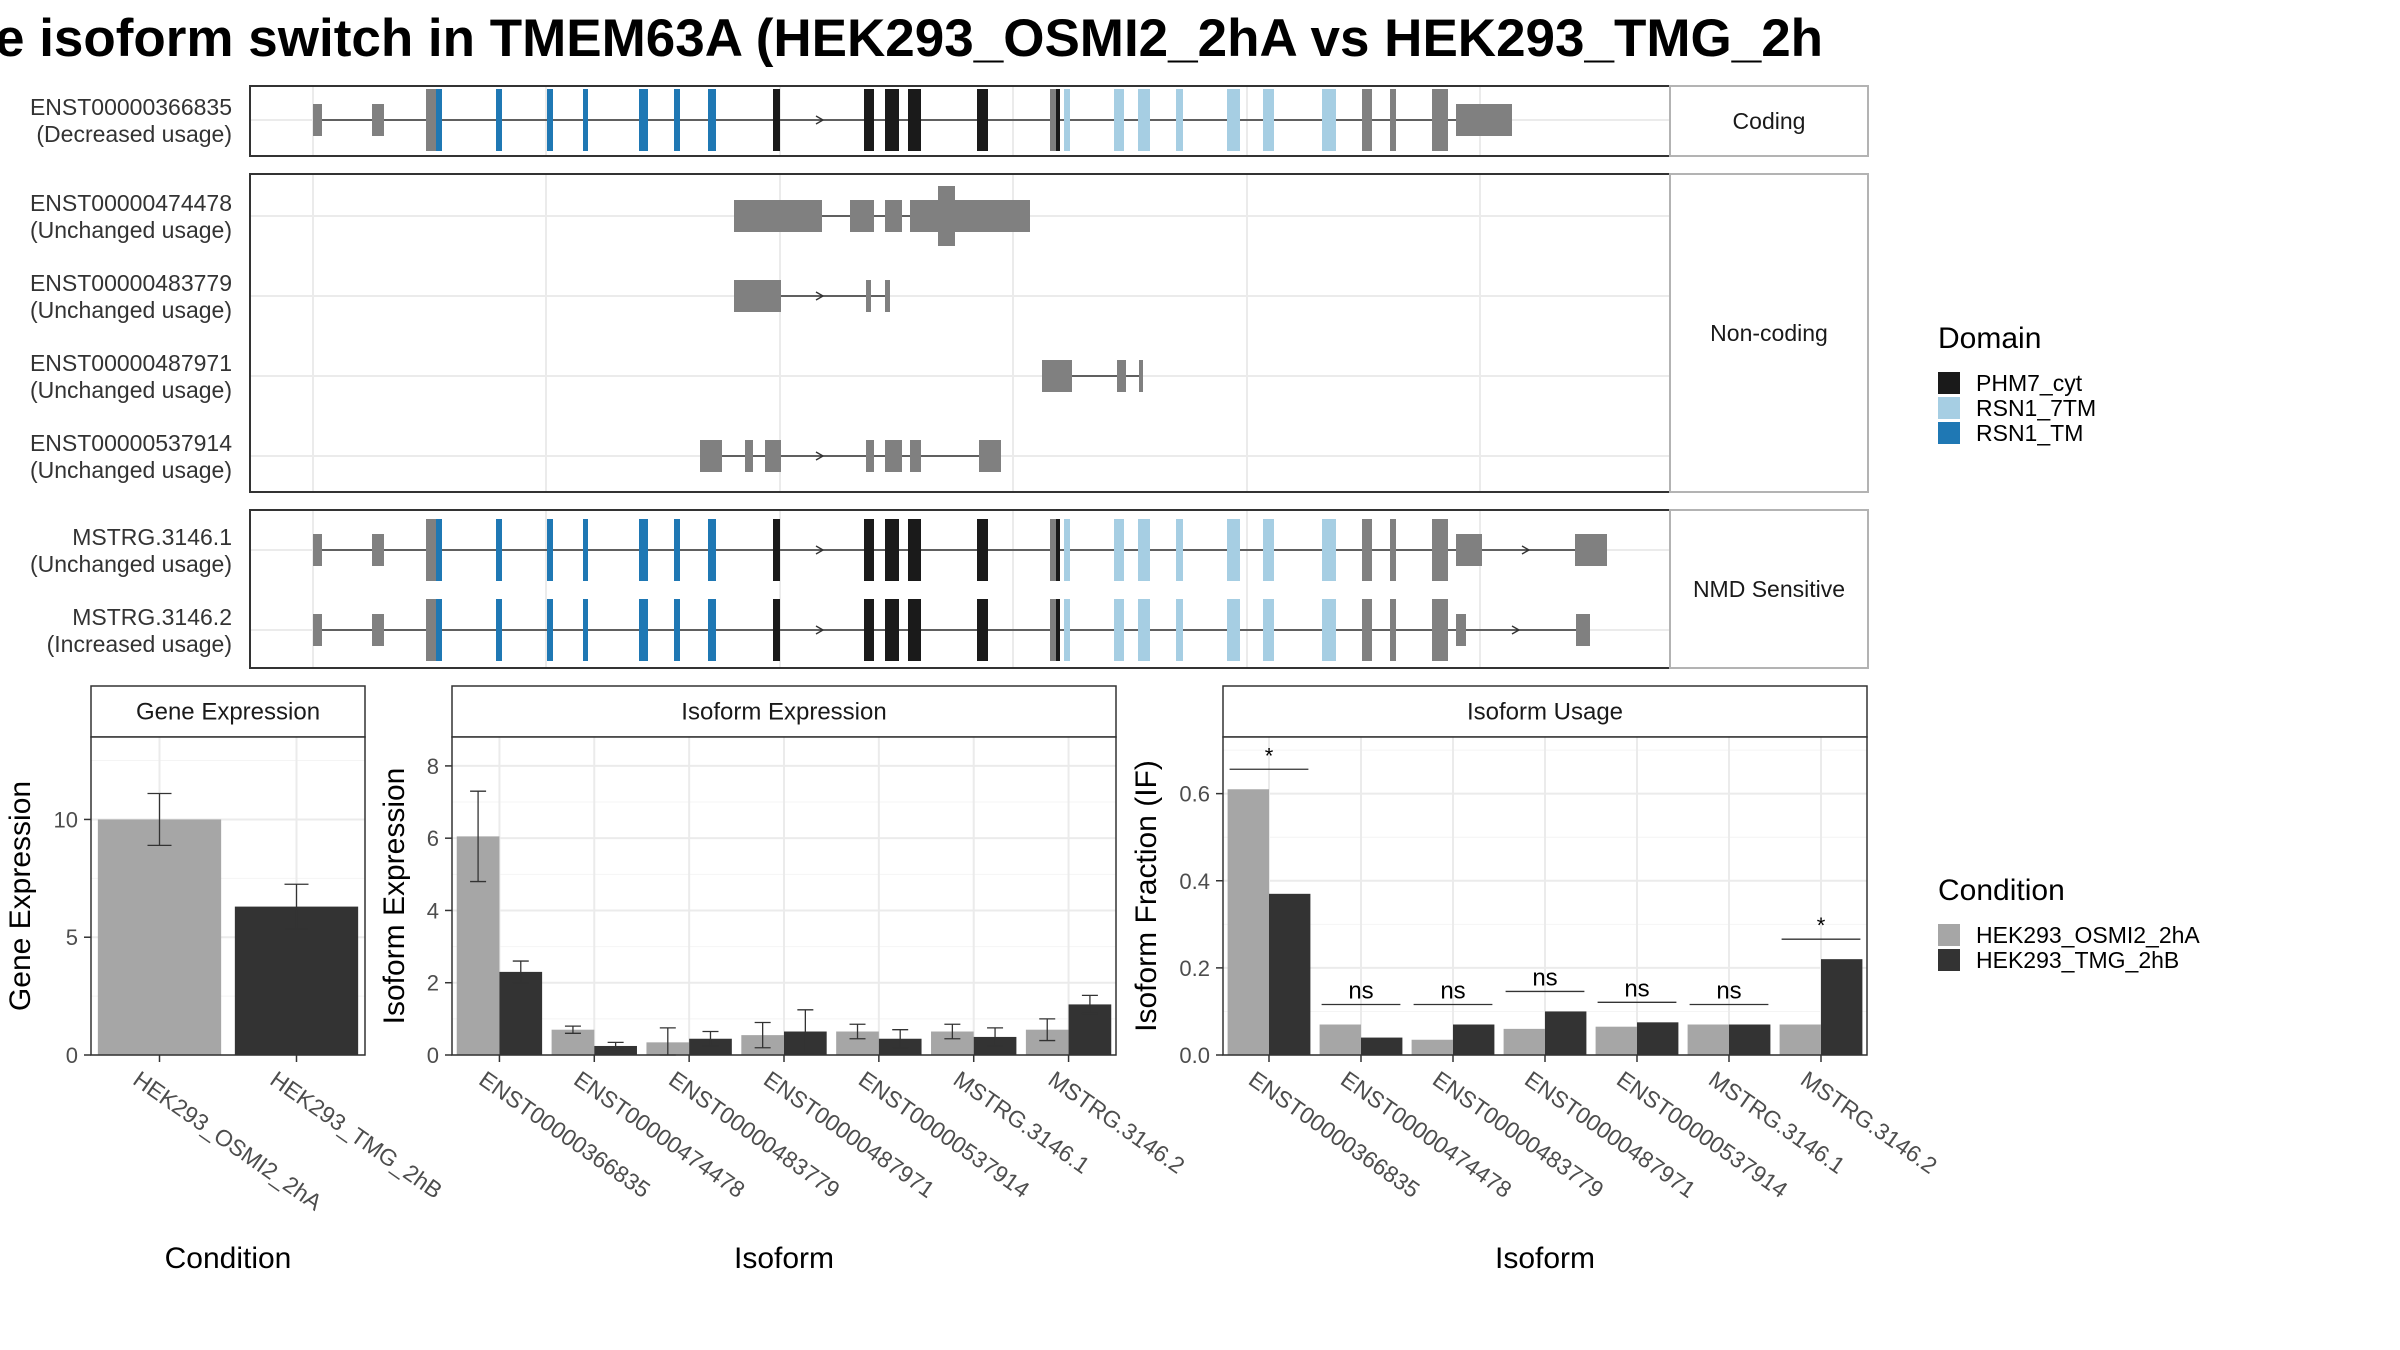 This screenshot has height=1350, width=2400. I want to click on isoform-id-label: ENST00000537914, so click(131, 443).